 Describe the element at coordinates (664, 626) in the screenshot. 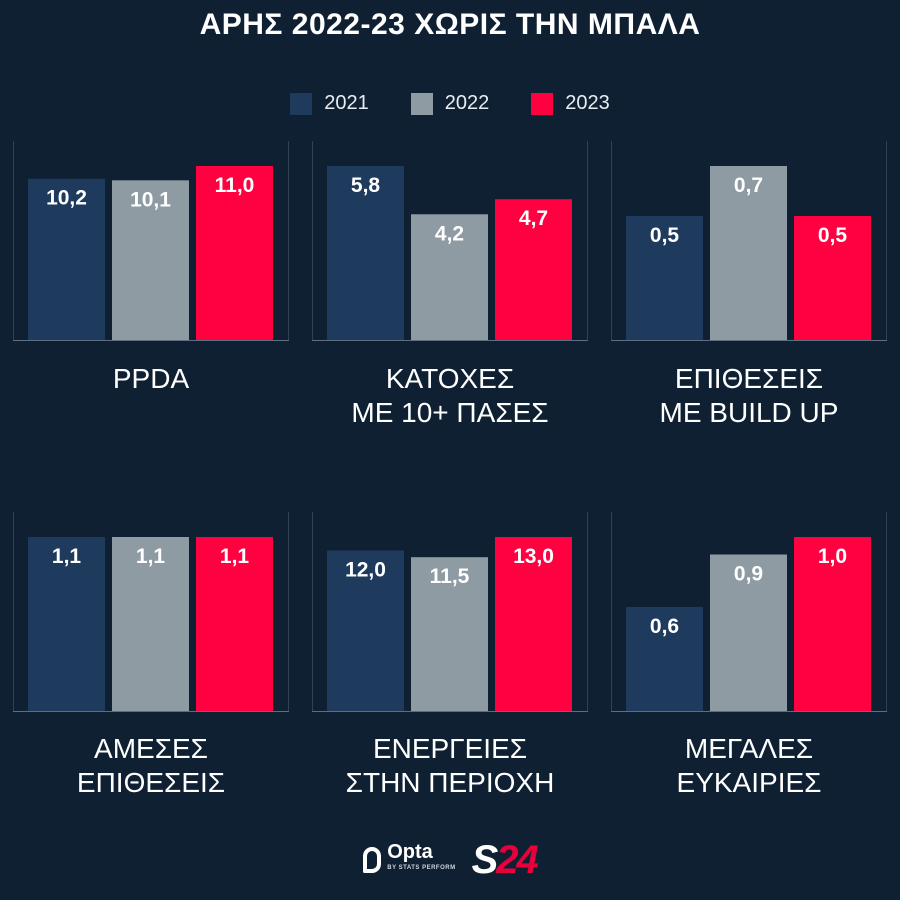

I see `bar-value-label: 0,6` at that location.